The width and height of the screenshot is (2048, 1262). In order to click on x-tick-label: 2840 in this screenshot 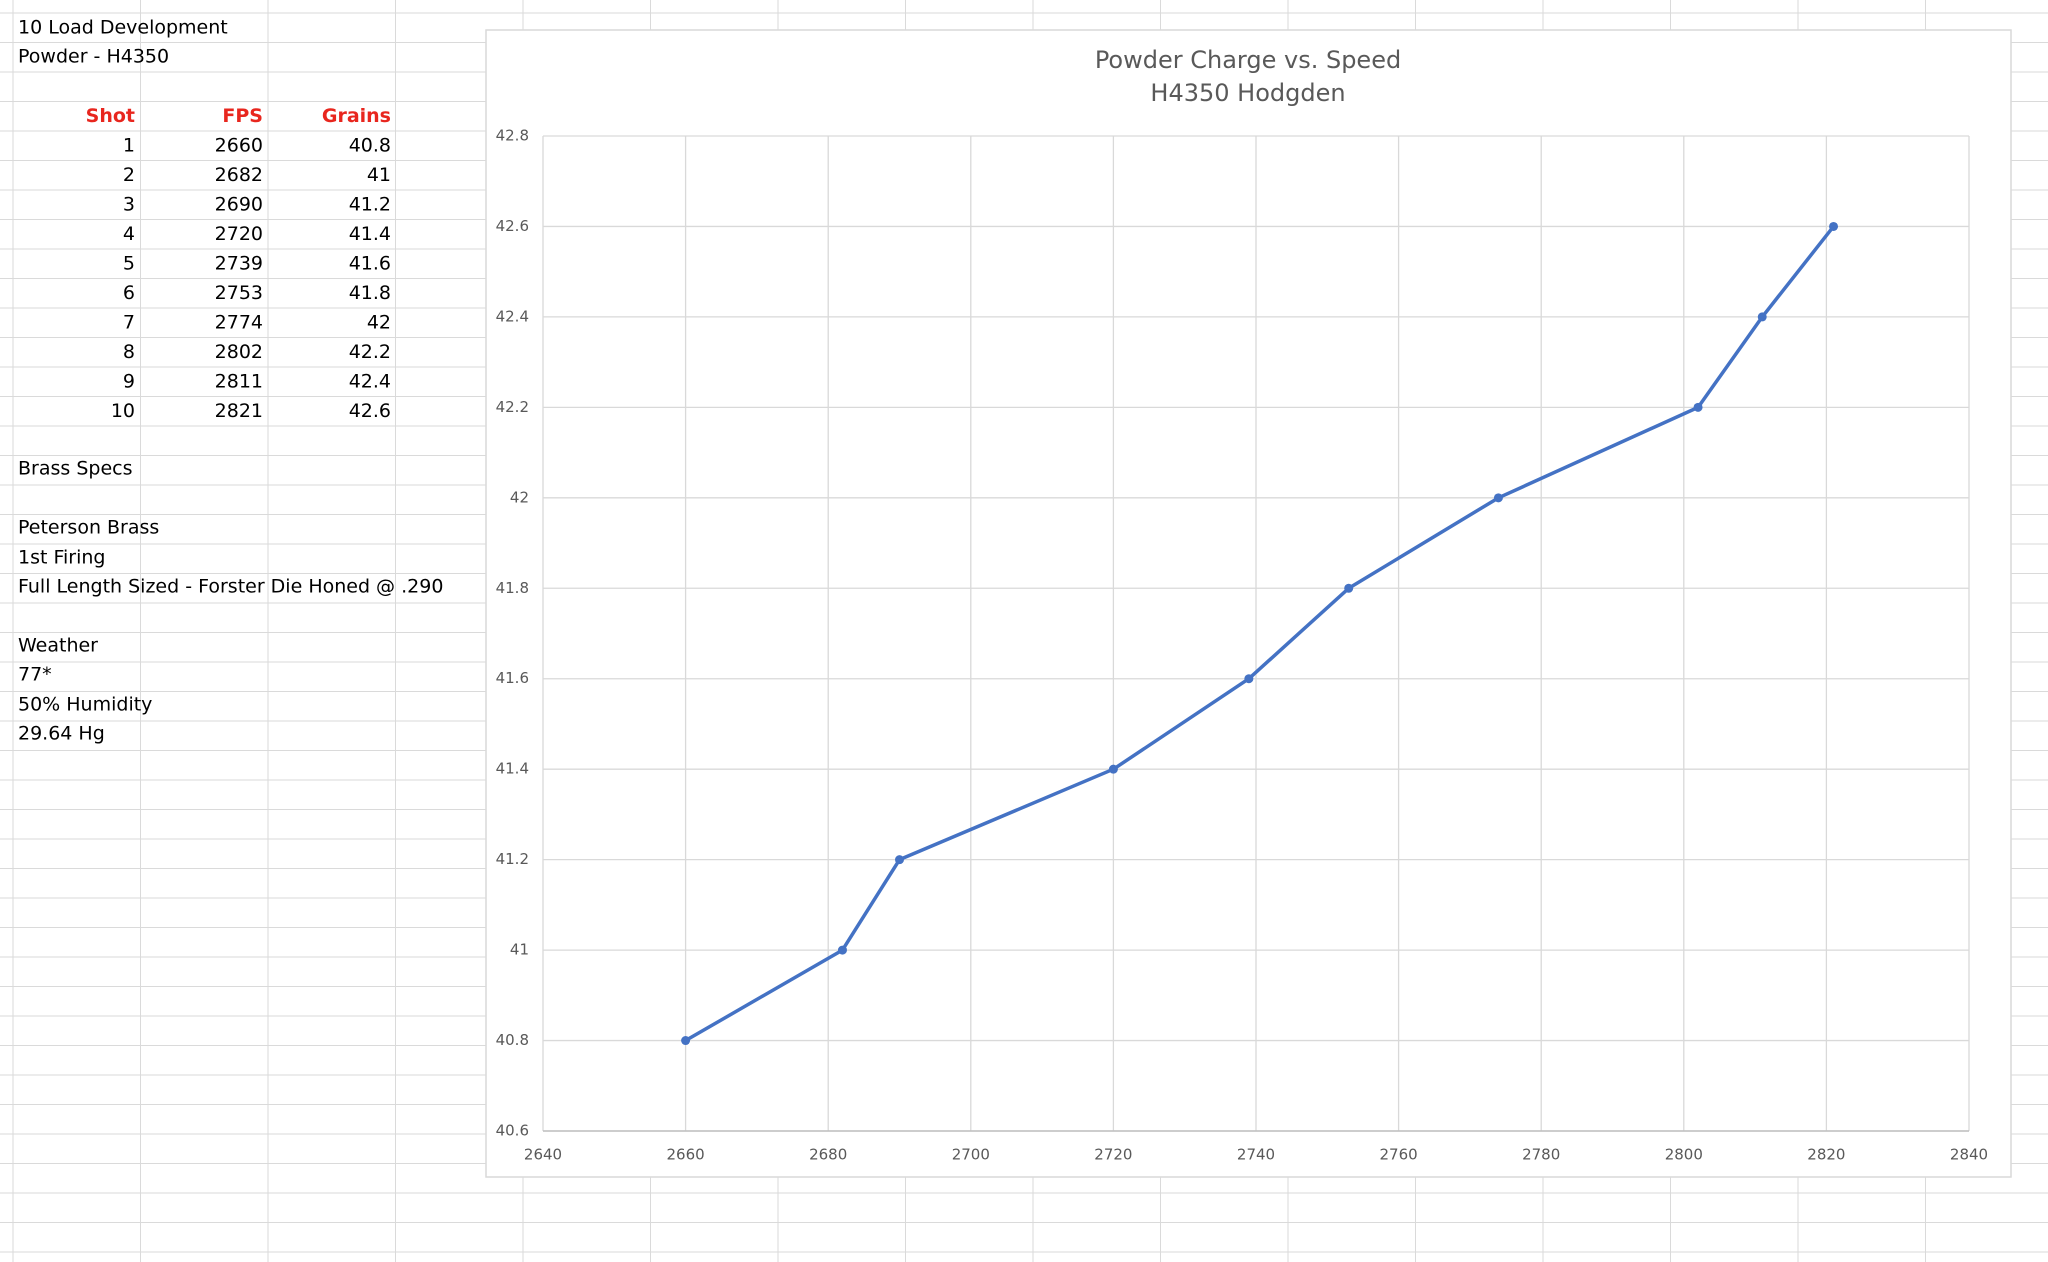, I will do `click(1969, 1155)`.